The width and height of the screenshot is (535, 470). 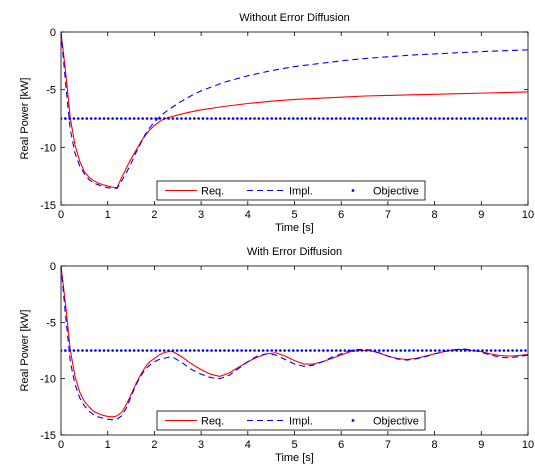 What do you see at coordinates (294, 18) in the screenshot?
I see `chart-title: Without Error Diffusion` at bounding box center [294, 18].